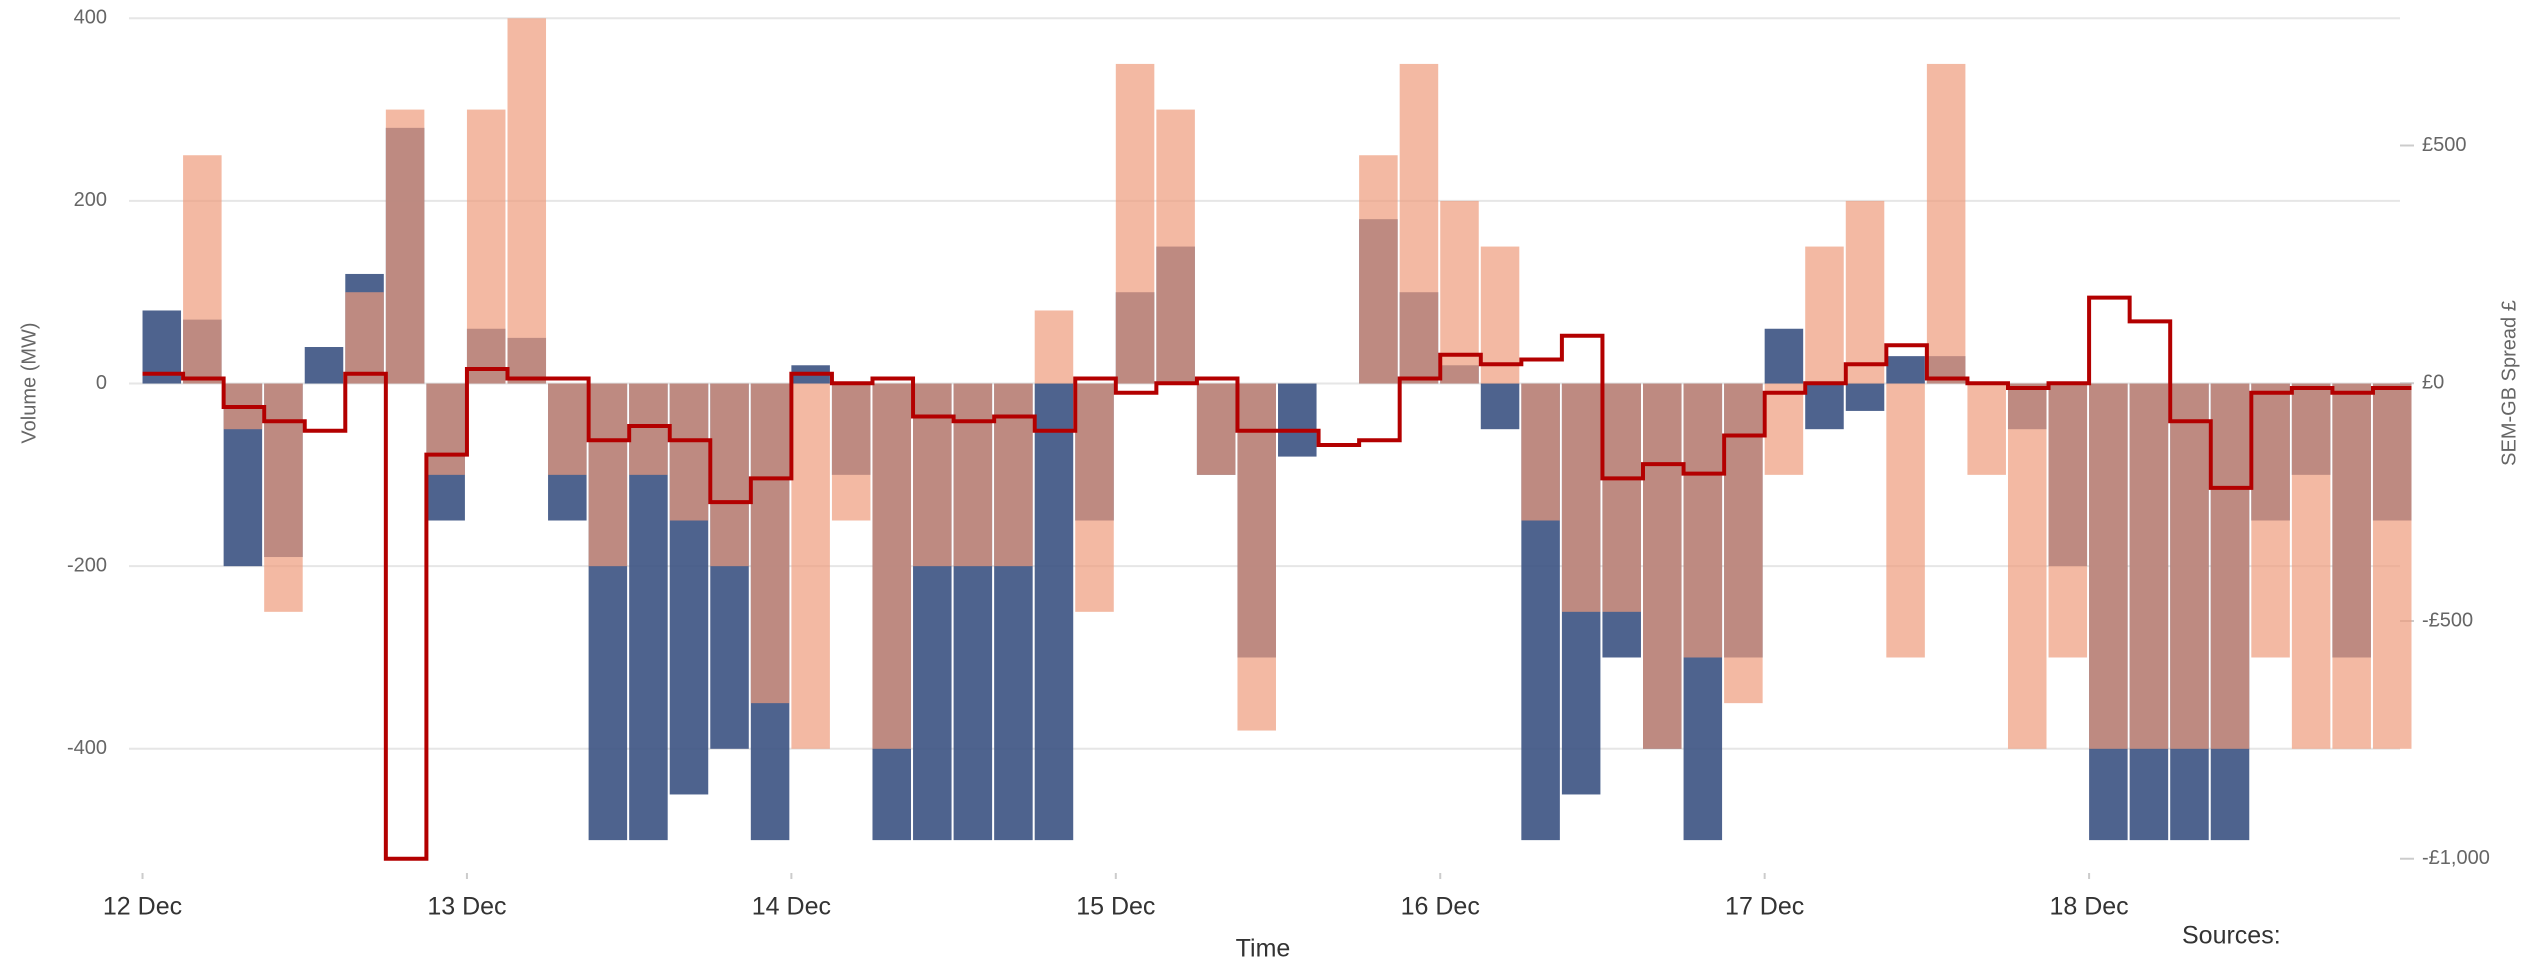 This screenshot has height=967, width=2534. Describe the element at coordinates (2447, 620) in the screenshot. I see `y2-tick-label: -£500` at that location.